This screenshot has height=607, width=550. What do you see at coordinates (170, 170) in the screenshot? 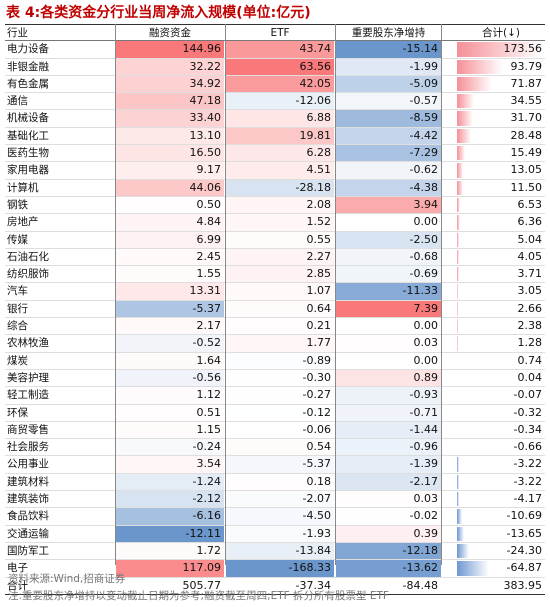
I see `cell-margin-financing: 9.17` at bounding box center [170, 170].